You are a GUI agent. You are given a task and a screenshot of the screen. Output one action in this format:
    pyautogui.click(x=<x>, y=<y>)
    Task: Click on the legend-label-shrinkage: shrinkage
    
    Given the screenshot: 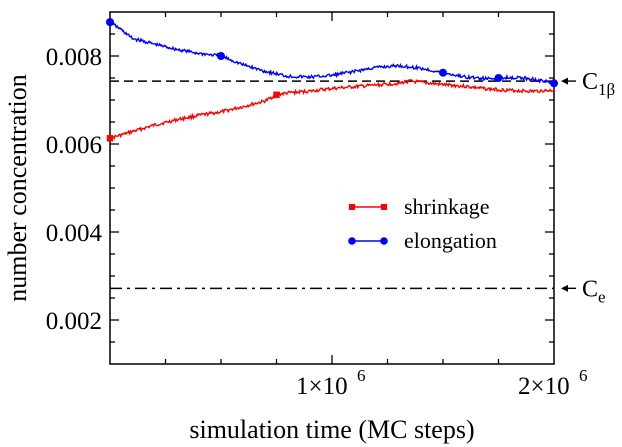 What is the action you would take?
    pyautogui.click(x=447, y=206)
    